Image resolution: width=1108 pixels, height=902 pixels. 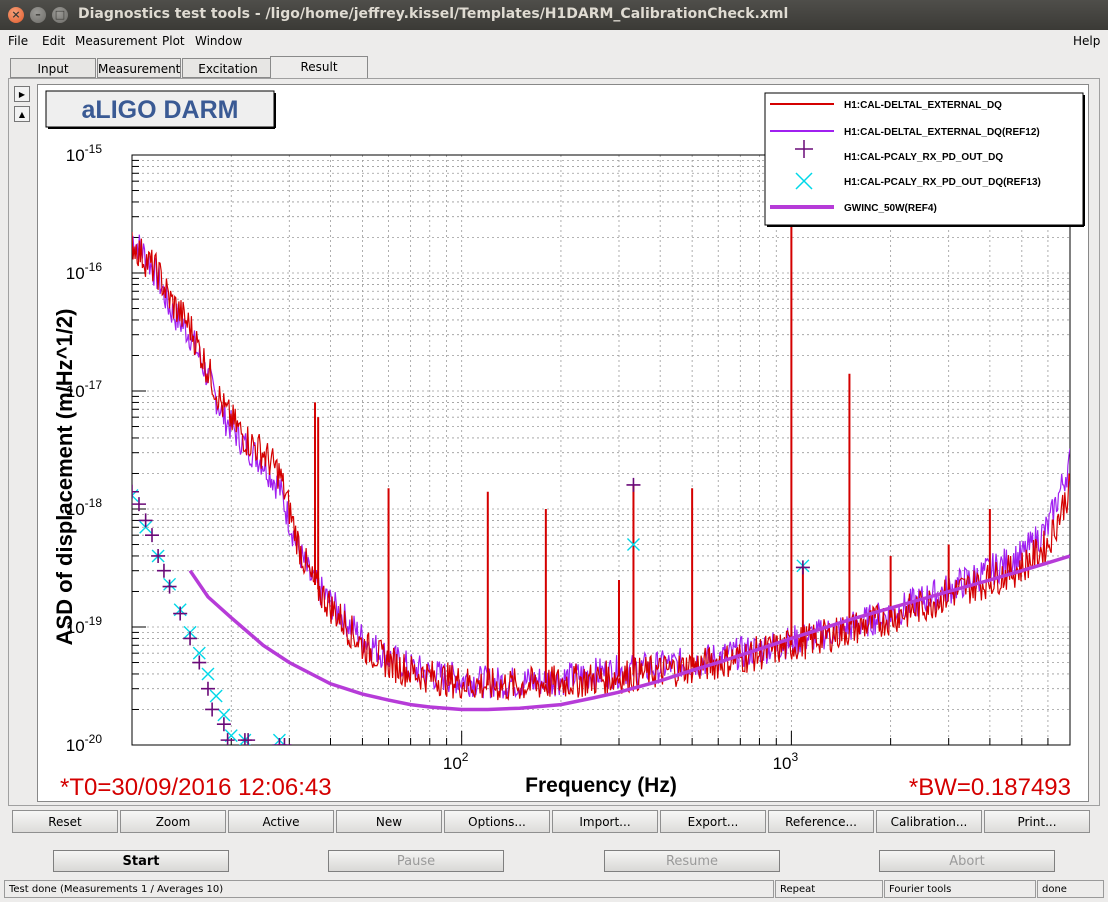 I want to click on legend-label-pcaly-ref: H1:CAL-PCALY_RX_PD_OUT_DQ(REF13), so click(x=942, y=182).